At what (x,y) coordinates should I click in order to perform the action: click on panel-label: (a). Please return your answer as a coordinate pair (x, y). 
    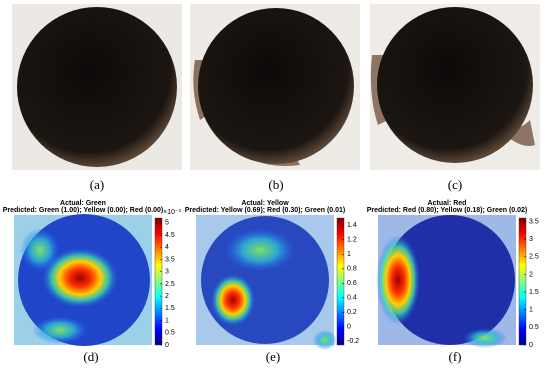
    Looking at the image, I should click on (97, 184).